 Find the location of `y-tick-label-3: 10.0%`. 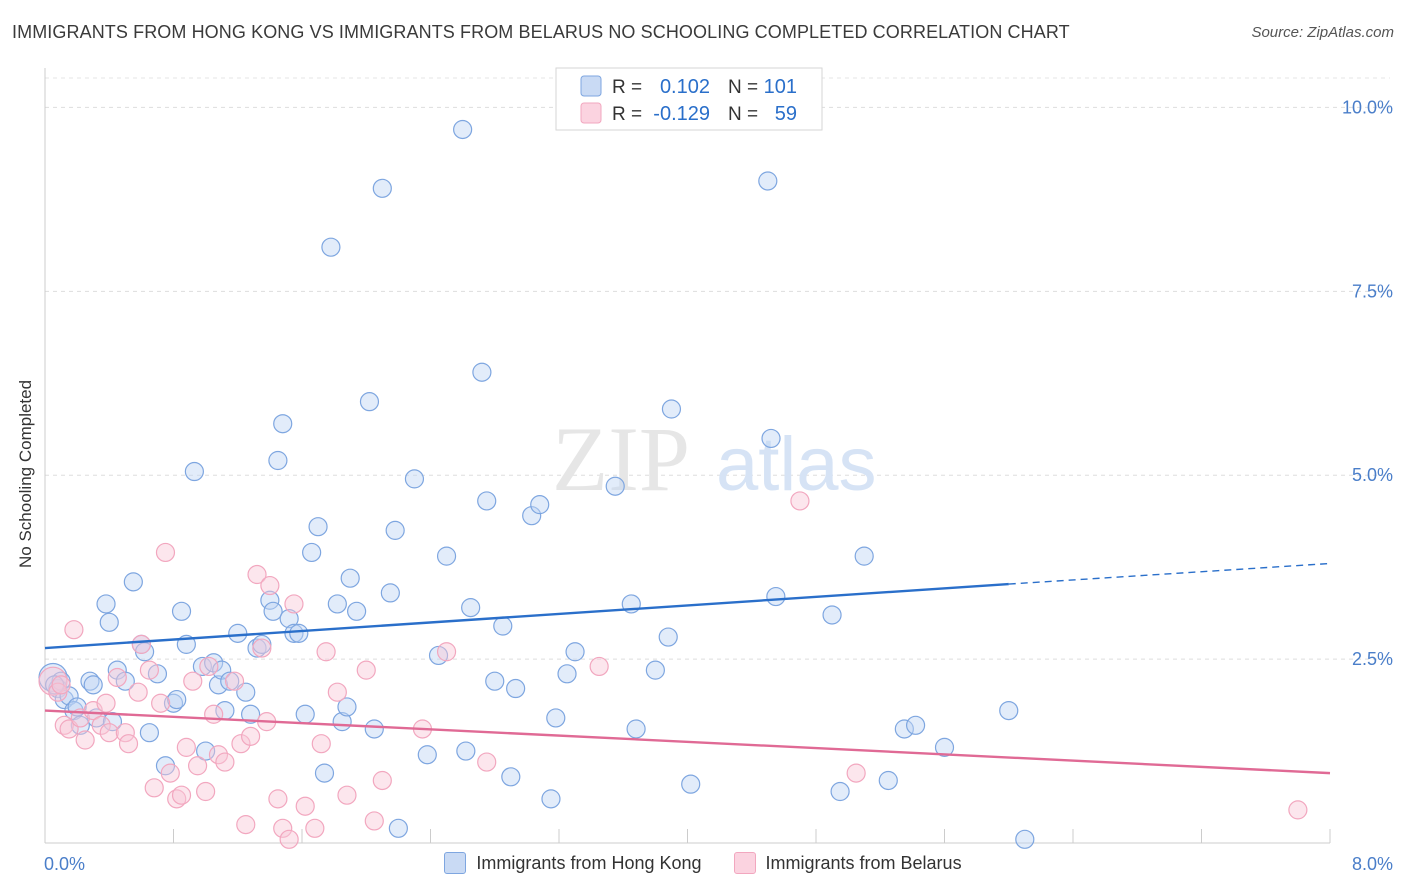

y-tick-label-3: 10.0% is located at coordinates (1367, 107).